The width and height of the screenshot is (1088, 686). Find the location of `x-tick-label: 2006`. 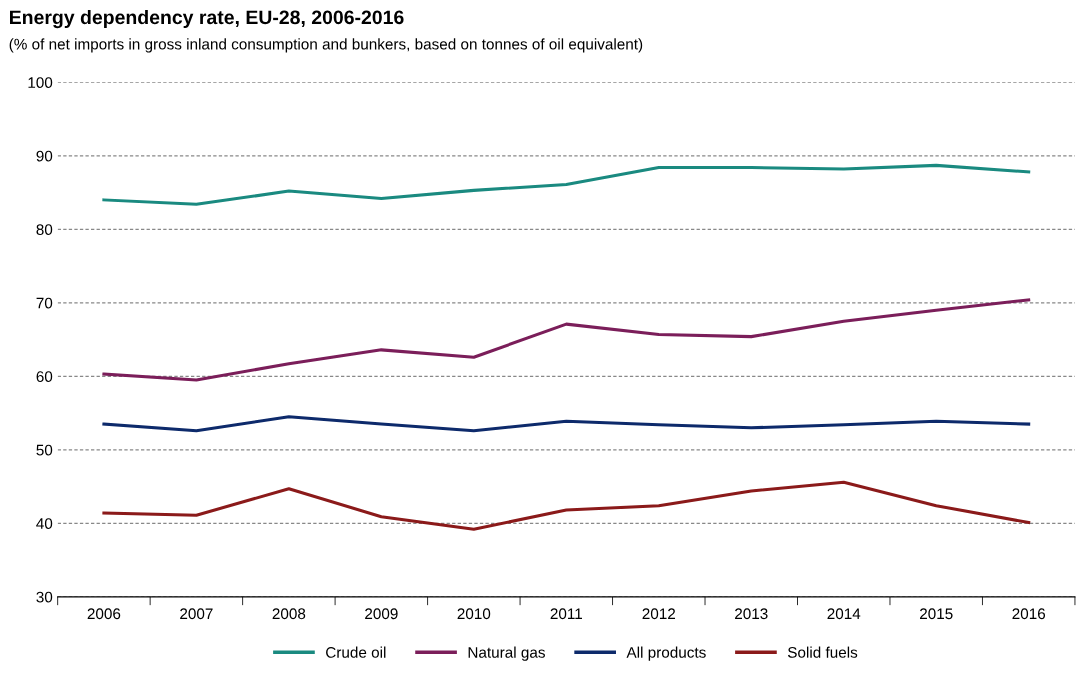

x-tick-label: 2006 is located at coordinates (104, 614).